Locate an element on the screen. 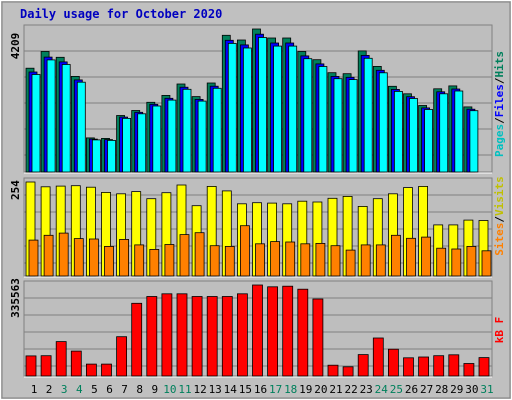  x-label-day-29: 29 is located at coordinates (456, 389).